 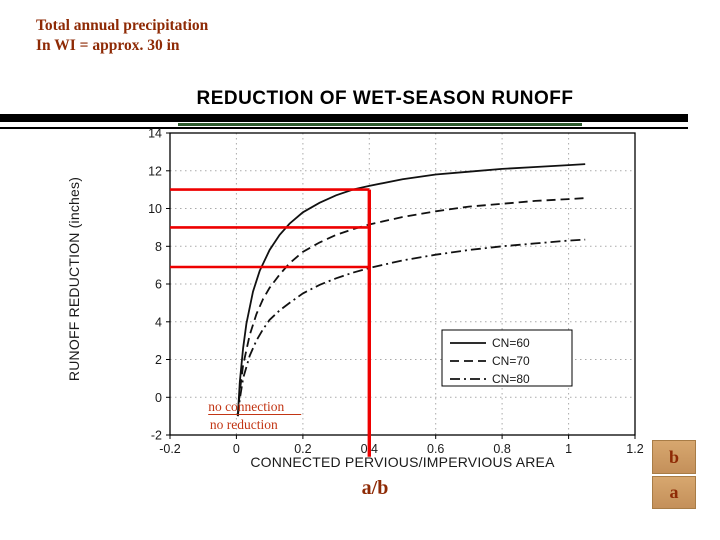 What do you see at coordinates (344, 118) in the screenshot?
I see `divider-bar-thick` at bounding box center [344, 118].